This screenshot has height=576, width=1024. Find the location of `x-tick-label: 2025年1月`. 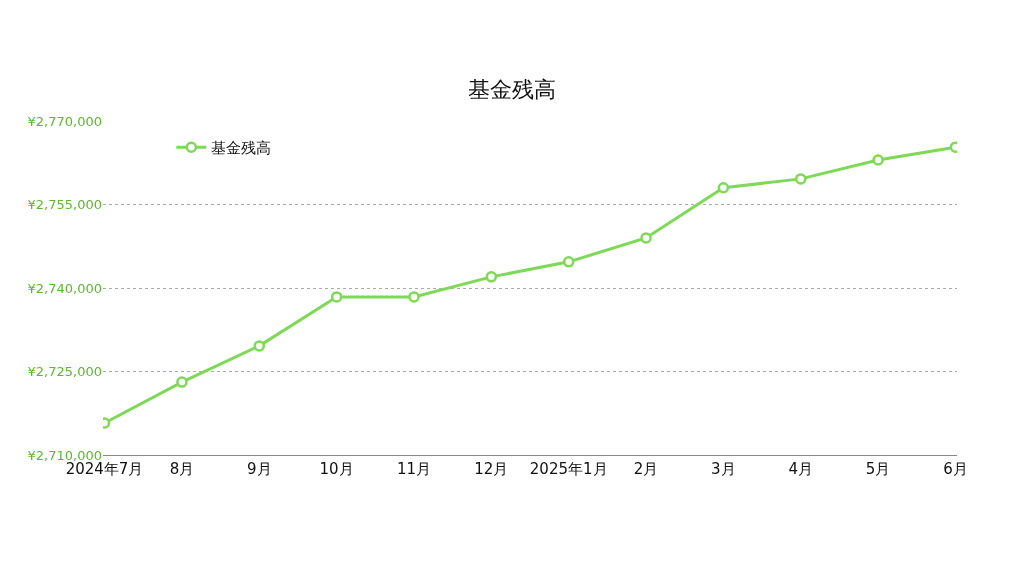

x-tick-label: 2025年1月 is located at coordinates (568, 469).